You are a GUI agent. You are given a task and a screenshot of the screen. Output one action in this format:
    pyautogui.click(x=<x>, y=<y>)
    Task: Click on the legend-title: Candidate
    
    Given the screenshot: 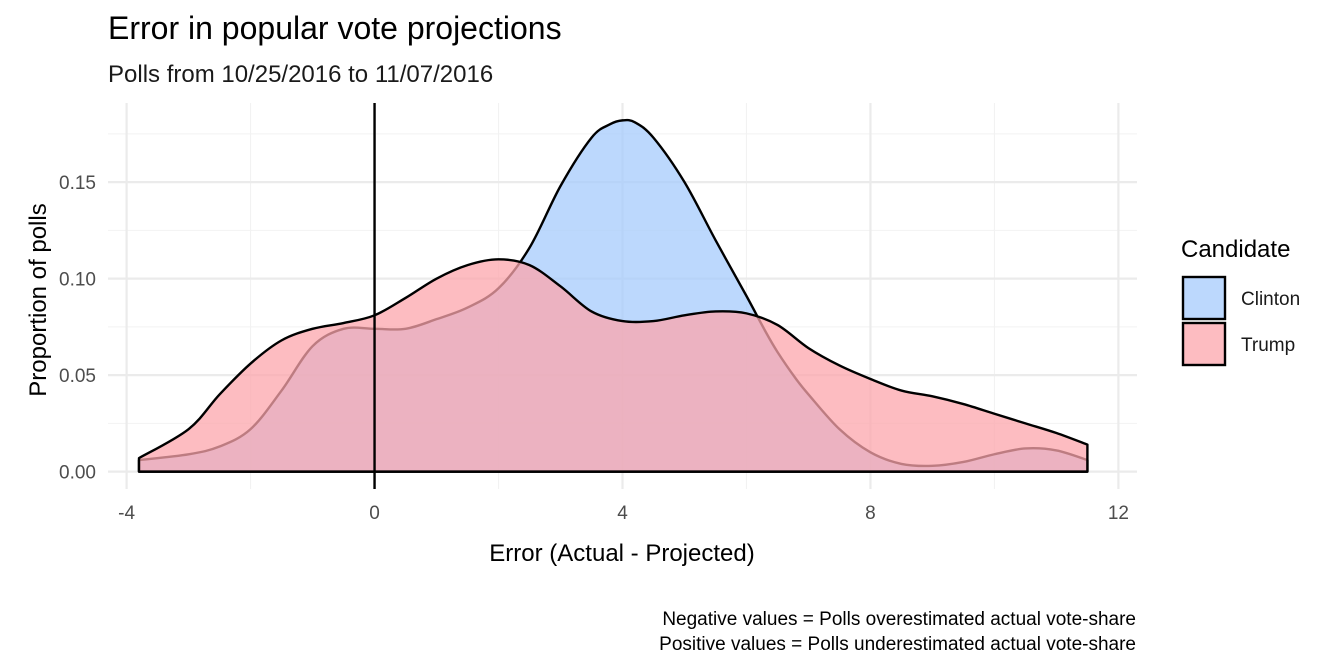 What is the action you would take?
    pyautogui.click(x=1235, y=249)
    